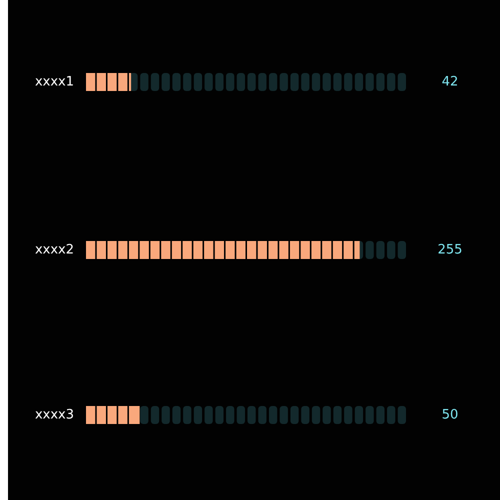 This screenshot has height=500, width=500. I want to click on data-label: 255, so click(450, 250).